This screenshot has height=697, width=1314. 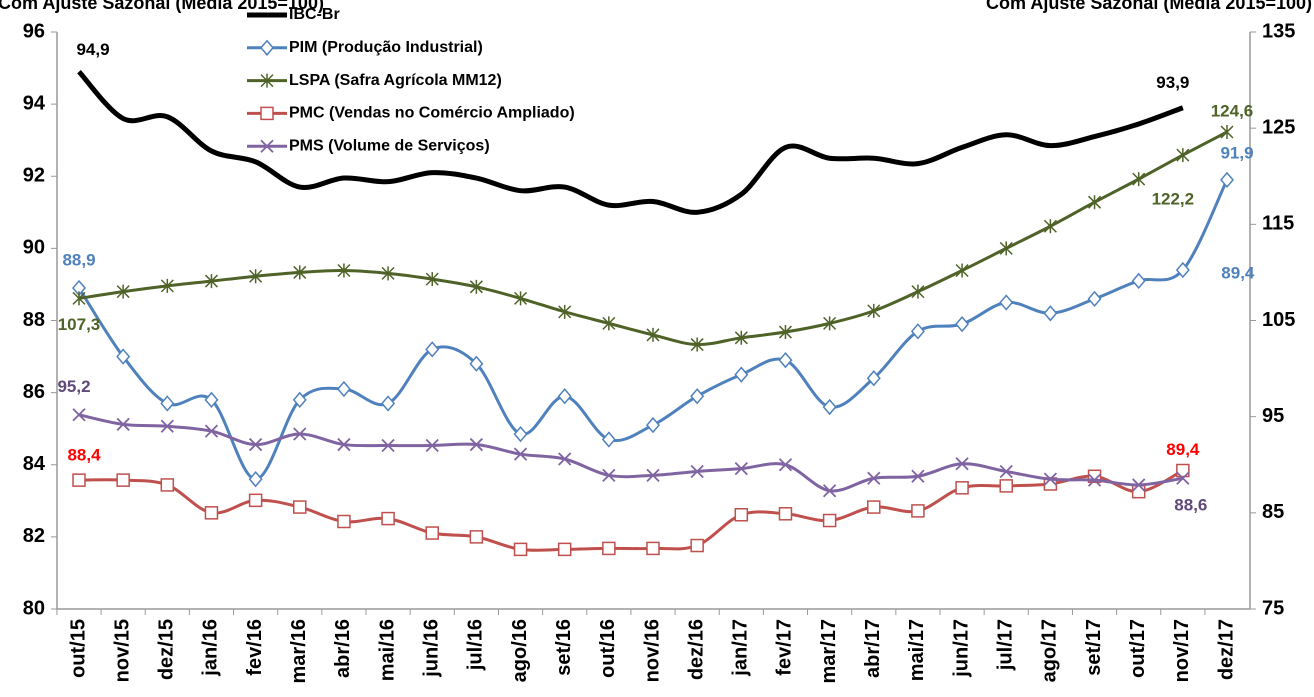 What do you see at coordinates (122, 650) in the screenshot?
I see `x-tick-label: nov/15` at bounding box center [122, 650].